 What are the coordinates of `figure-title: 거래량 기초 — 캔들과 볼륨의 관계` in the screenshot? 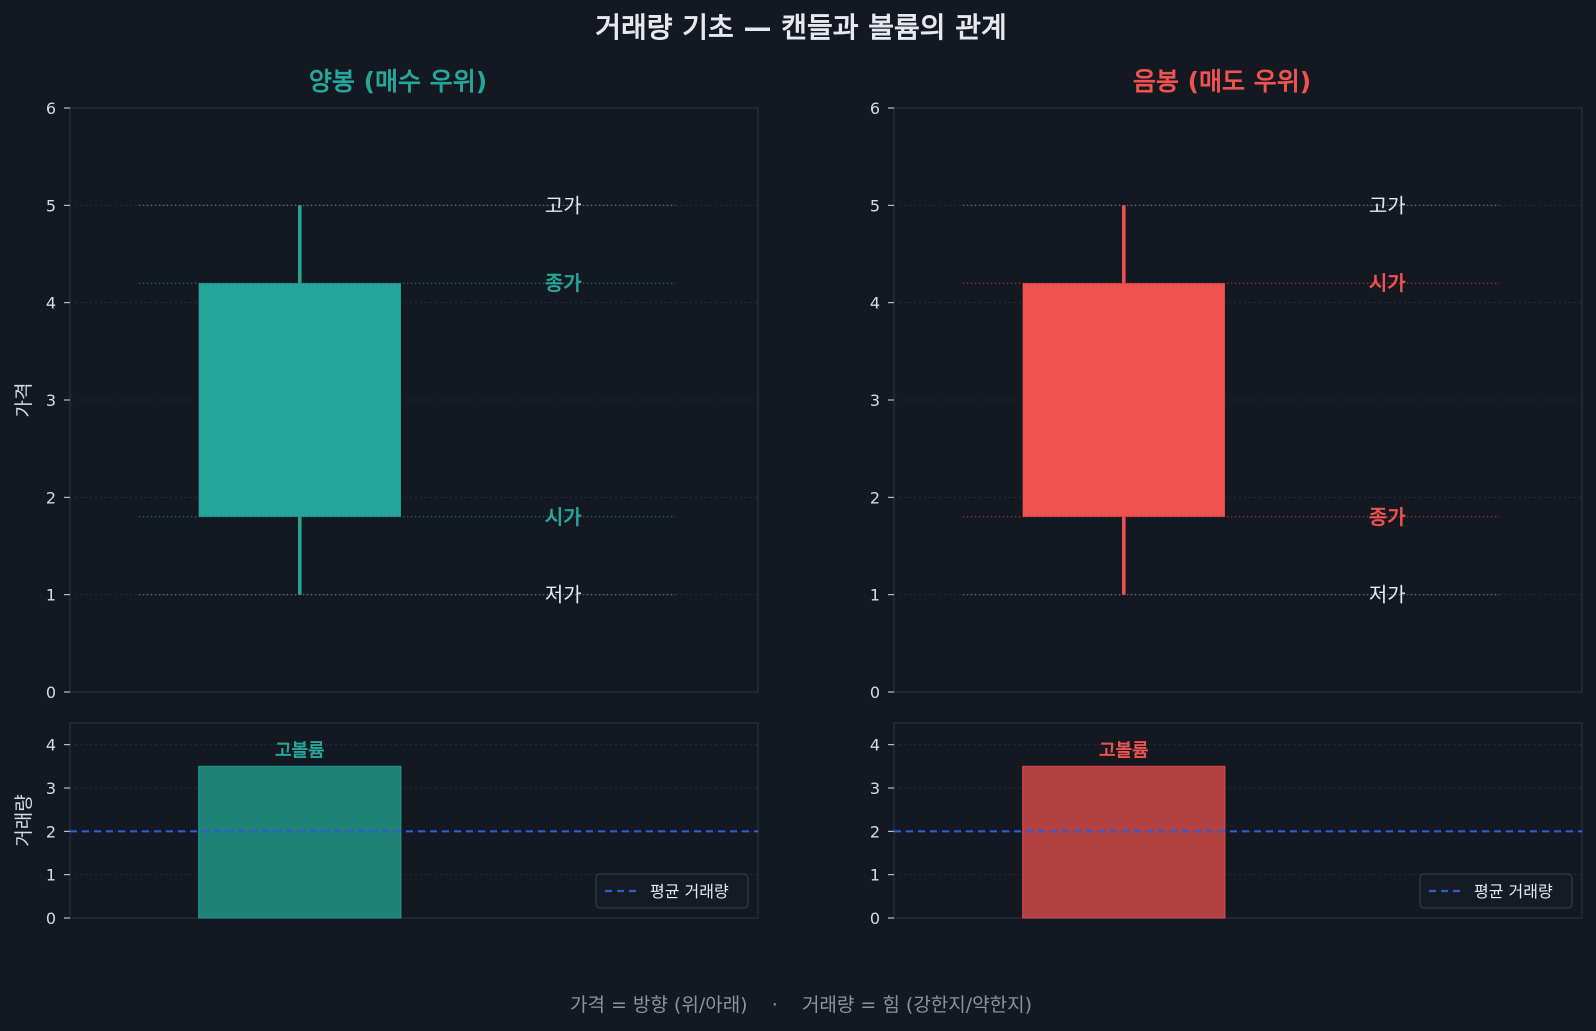 It's located at (801, 27).